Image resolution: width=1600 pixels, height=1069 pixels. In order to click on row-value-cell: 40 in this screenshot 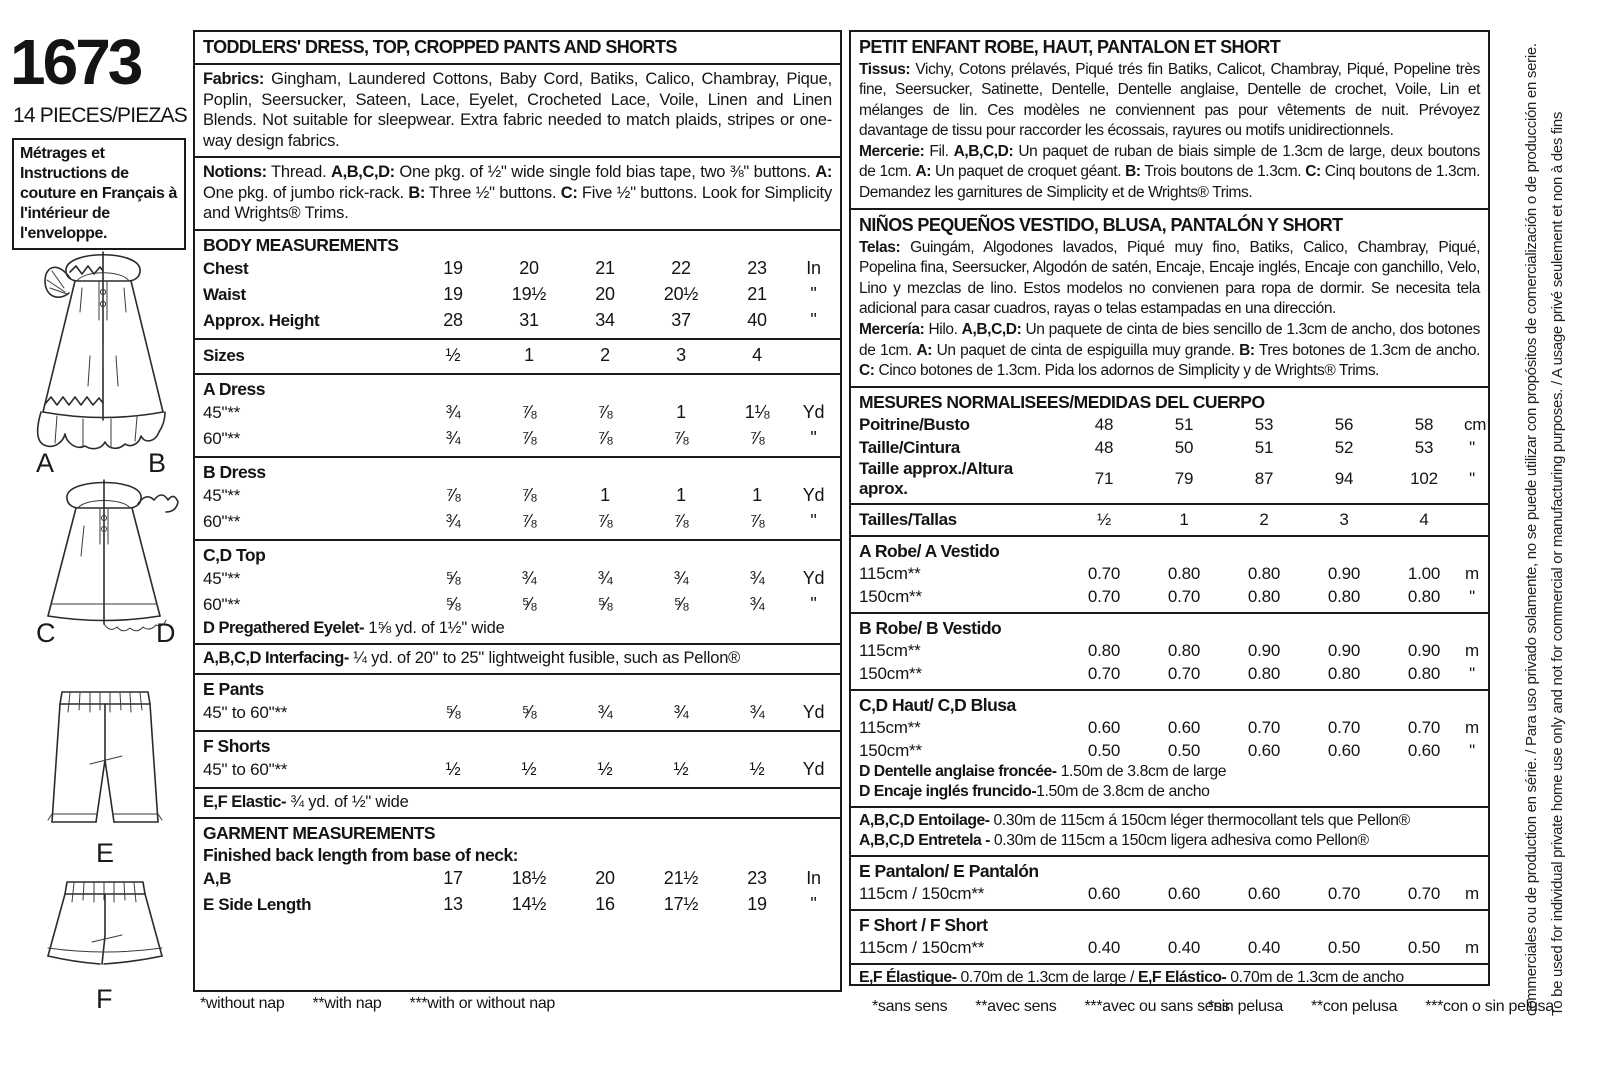, I will do `click(757, 320)`.